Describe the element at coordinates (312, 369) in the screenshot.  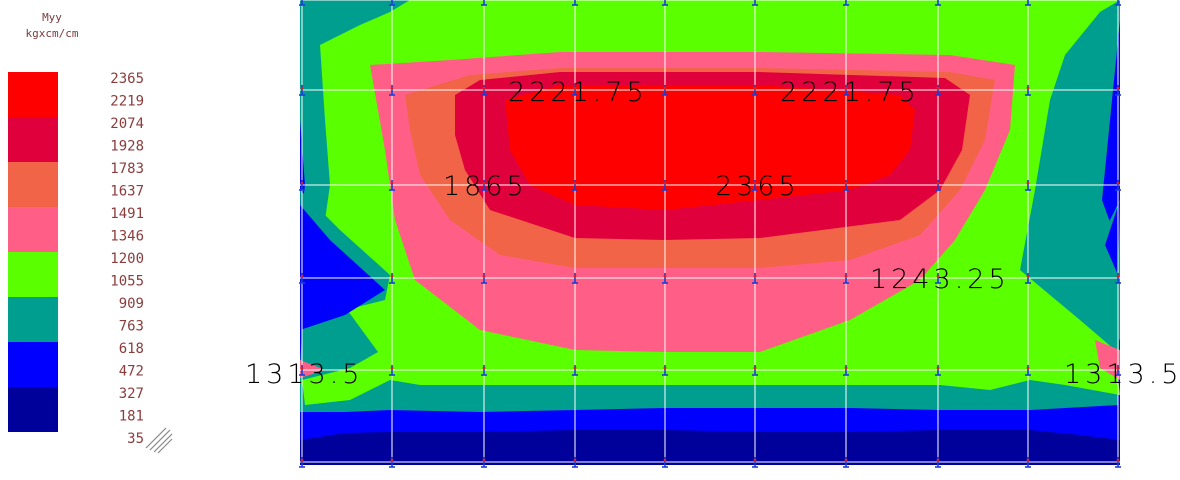
I see `contour-band-pink-left-corner` at that location.